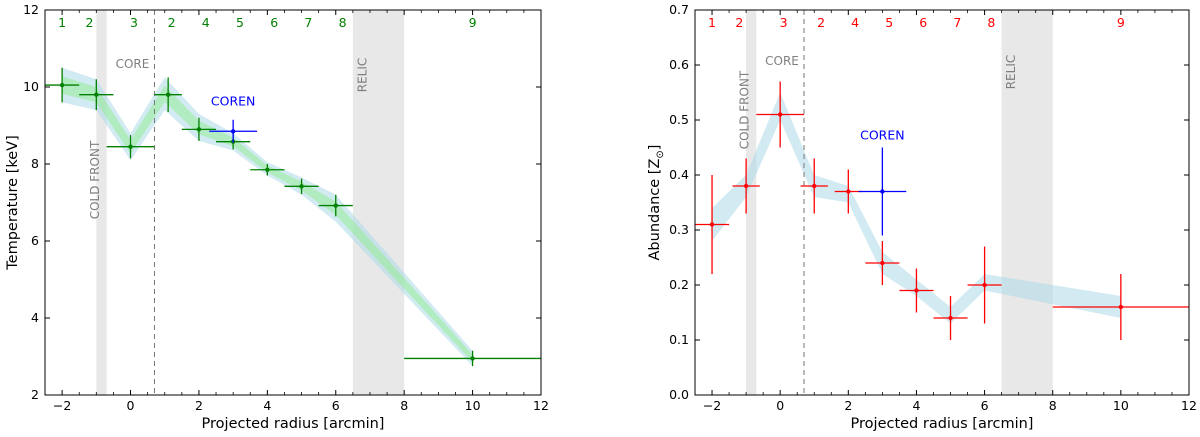 This screenshot has width=1200, height=437. I want to click on y-tick-label: 0.6, so click(679, 64).